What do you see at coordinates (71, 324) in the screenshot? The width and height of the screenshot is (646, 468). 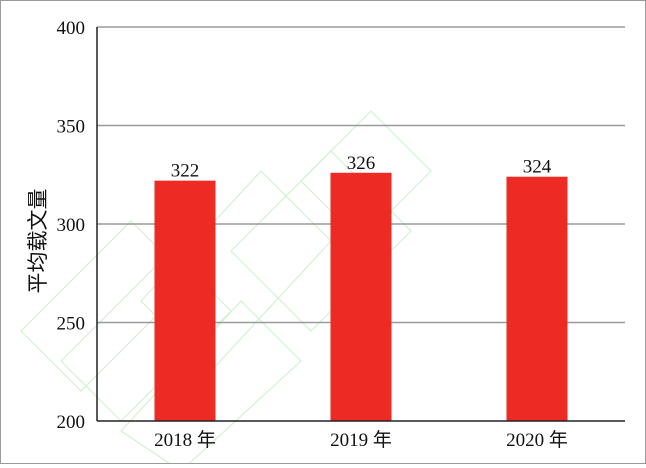 I see `y-tick-label: 250` at bounding box center [71, 324].